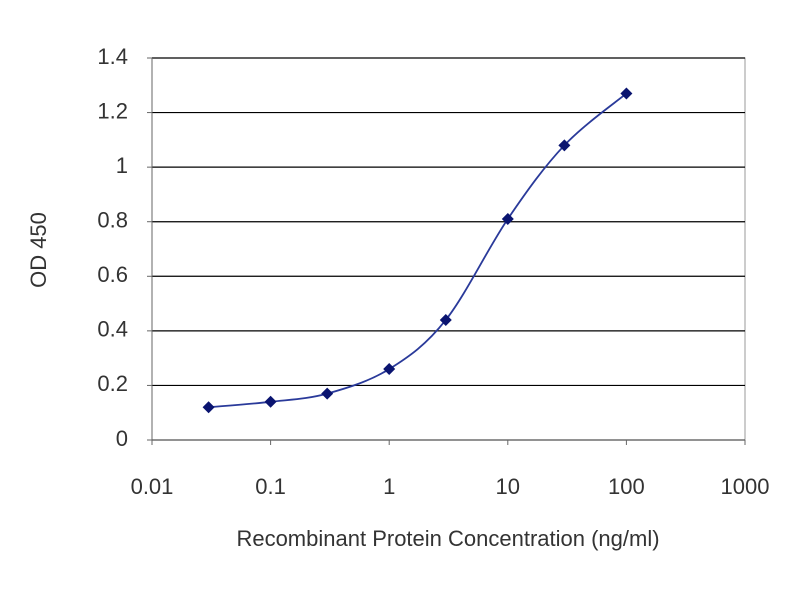  Describe the element at coordinates (122, 165) in the screenshot. I see `y-tick-label: 1` at that location.